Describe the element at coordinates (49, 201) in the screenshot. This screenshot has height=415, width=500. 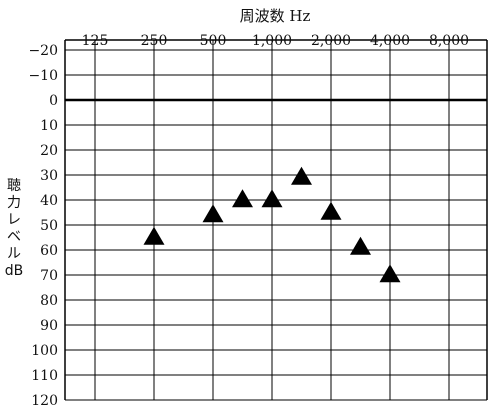
I see `y-tick-label: 40` at that location.